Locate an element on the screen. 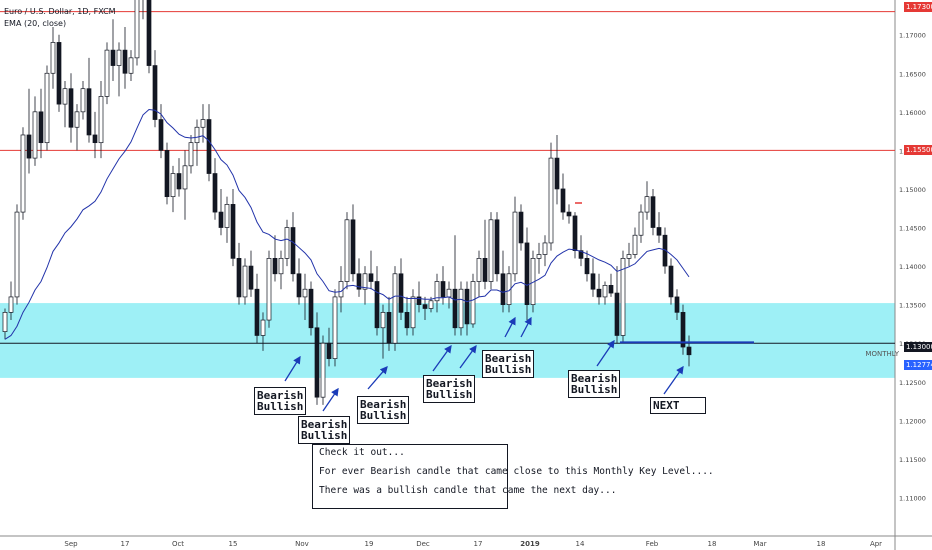 This screenshot has width=932, height=550. y-tick-label: 1.15000 is located at coordinates (912, 190).